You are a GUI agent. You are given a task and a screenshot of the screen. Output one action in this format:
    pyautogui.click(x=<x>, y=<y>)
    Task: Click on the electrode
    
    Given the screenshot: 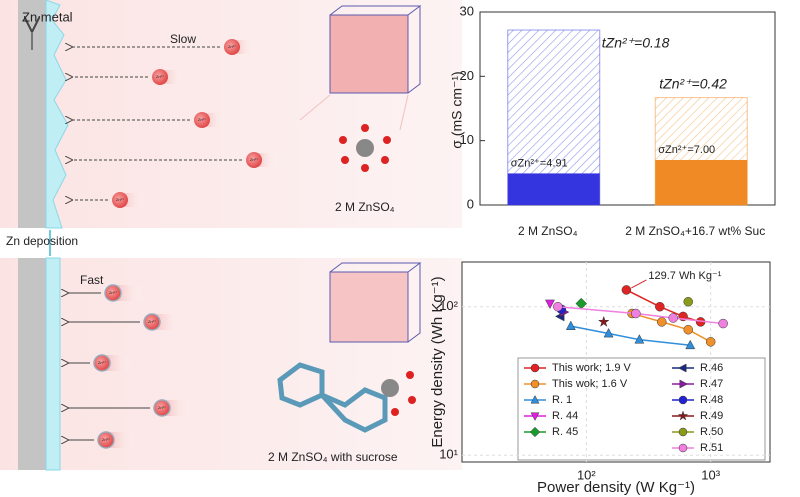 What is the action you would take?
    pyautogui.click(x=32, y=364)
    